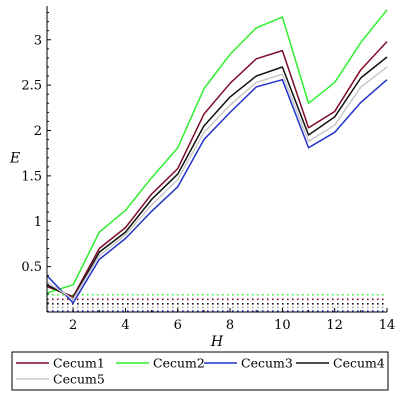  Describe the element at coordinates (38, 131) in the screenshot. I see `y-tick-label: 2` at that location.